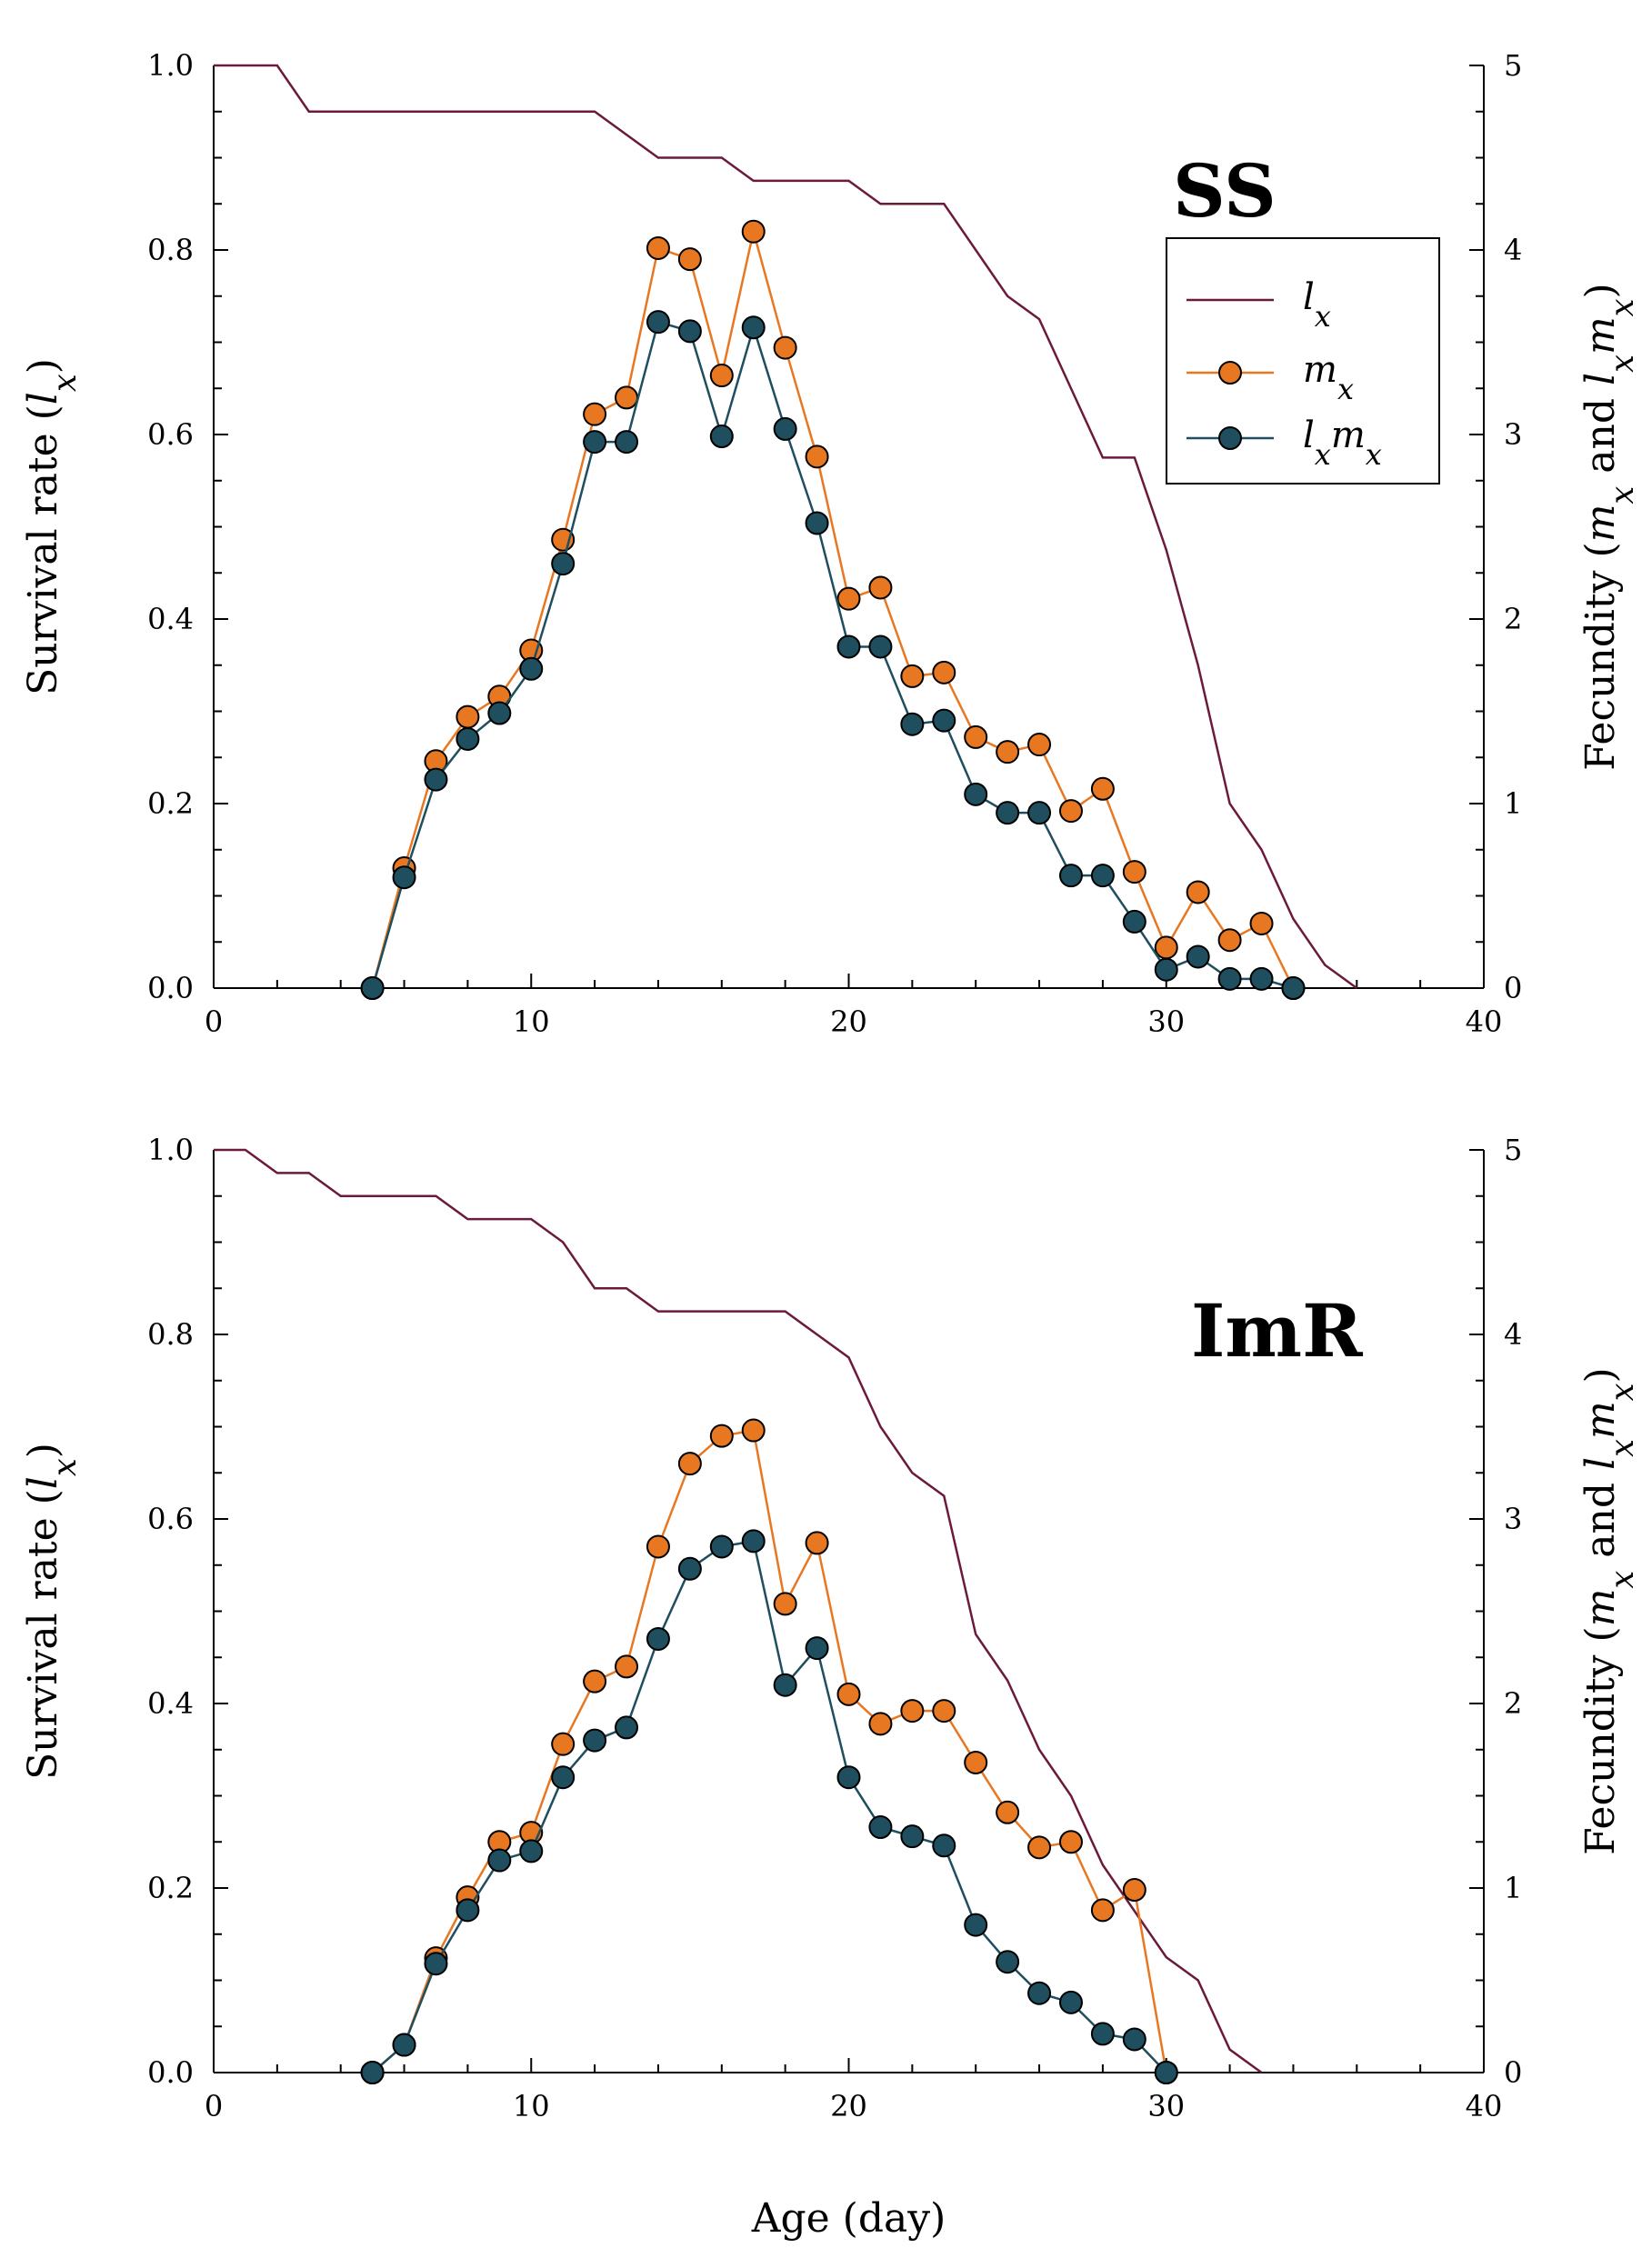 Image resolution: width=1652 pixels, height=2268 pixels. Describe the element at coordinates (214, 1022) in the screenshot. I see `x-tick-label: 0` at that location.